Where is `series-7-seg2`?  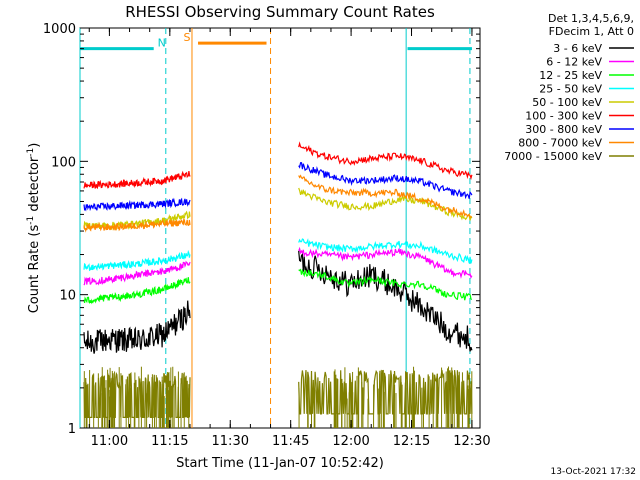 series-7-seg2 is located at coordinates (385, 196).